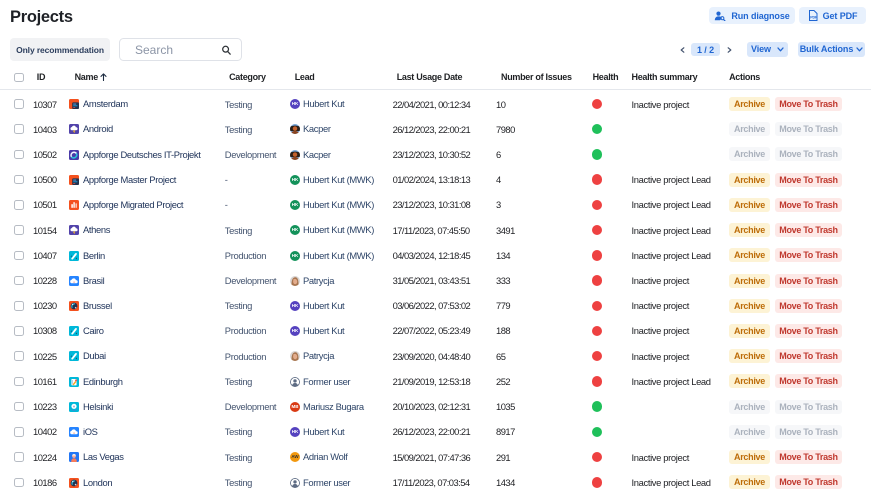 This screenshot has width=871, height=495. Describe the element at coordinates (814, 18) in the screenshot. I see `svg-text: PDF` at that location.